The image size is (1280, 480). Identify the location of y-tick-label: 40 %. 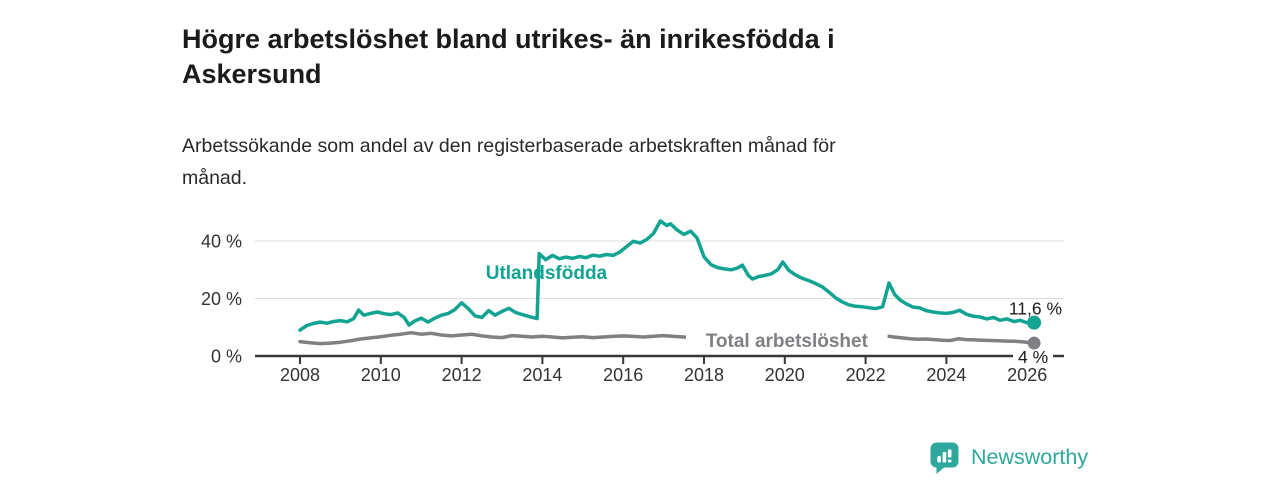
(221, 242).